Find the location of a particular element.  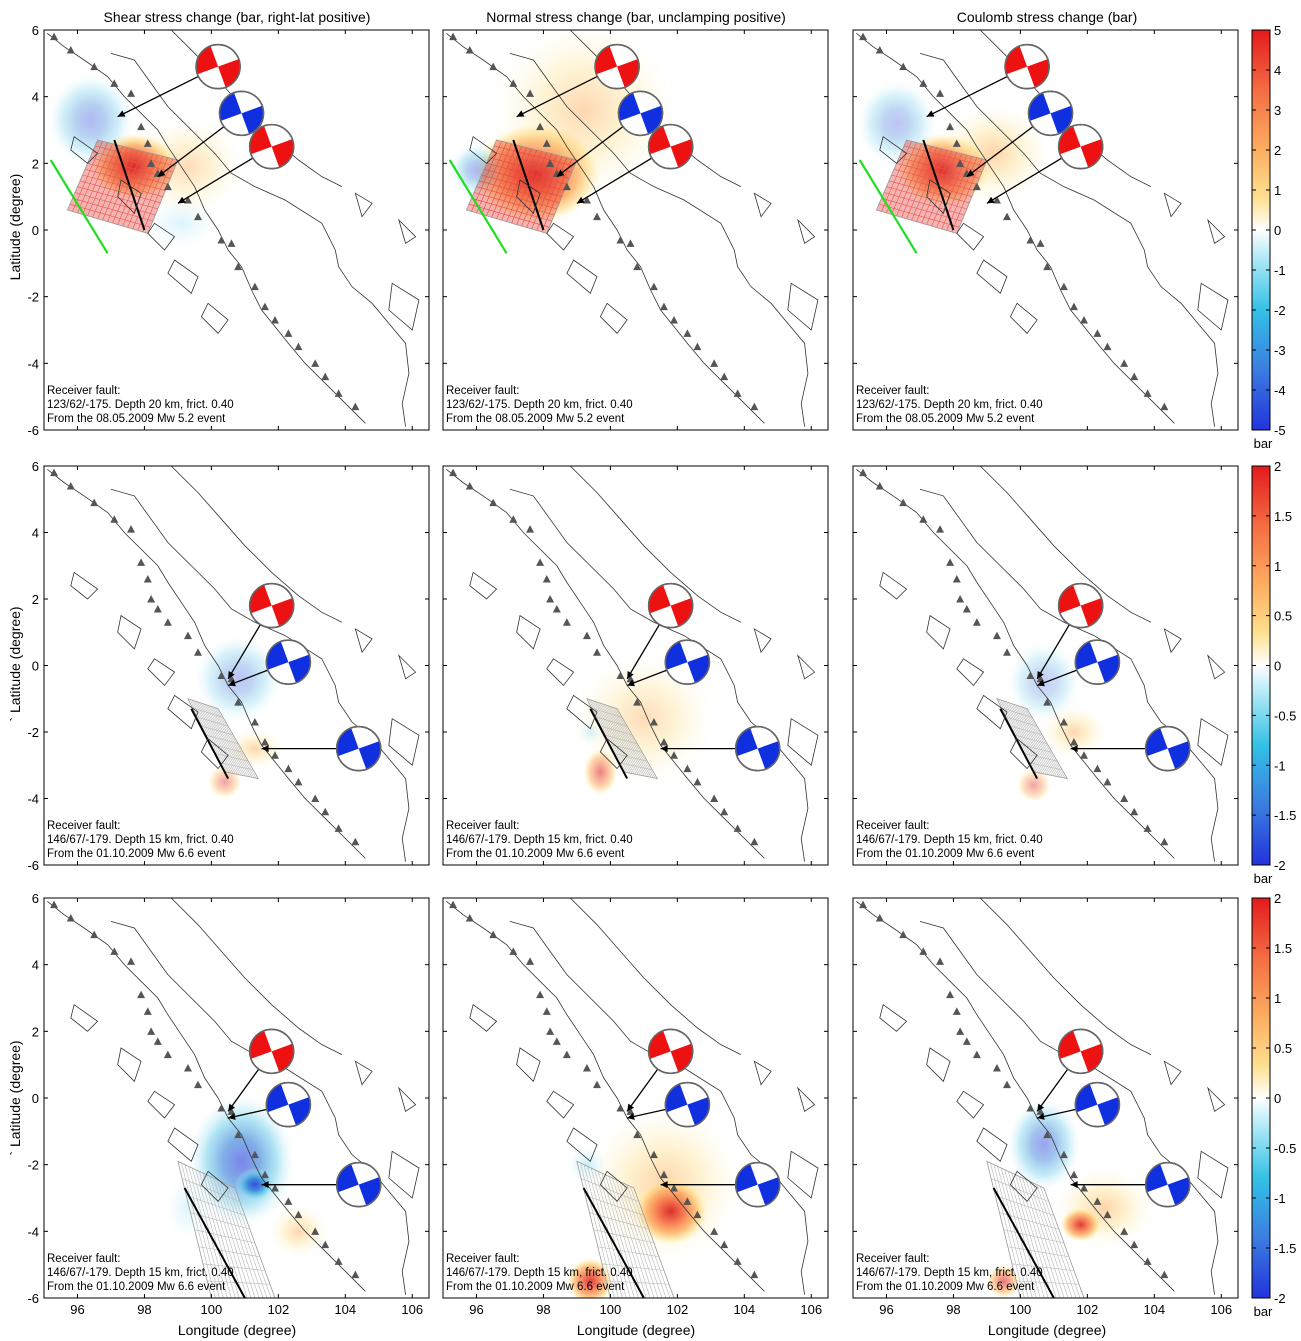

axis-ticks: 96 98 100 102 104 106 is located at coordinates (1045, 1107).